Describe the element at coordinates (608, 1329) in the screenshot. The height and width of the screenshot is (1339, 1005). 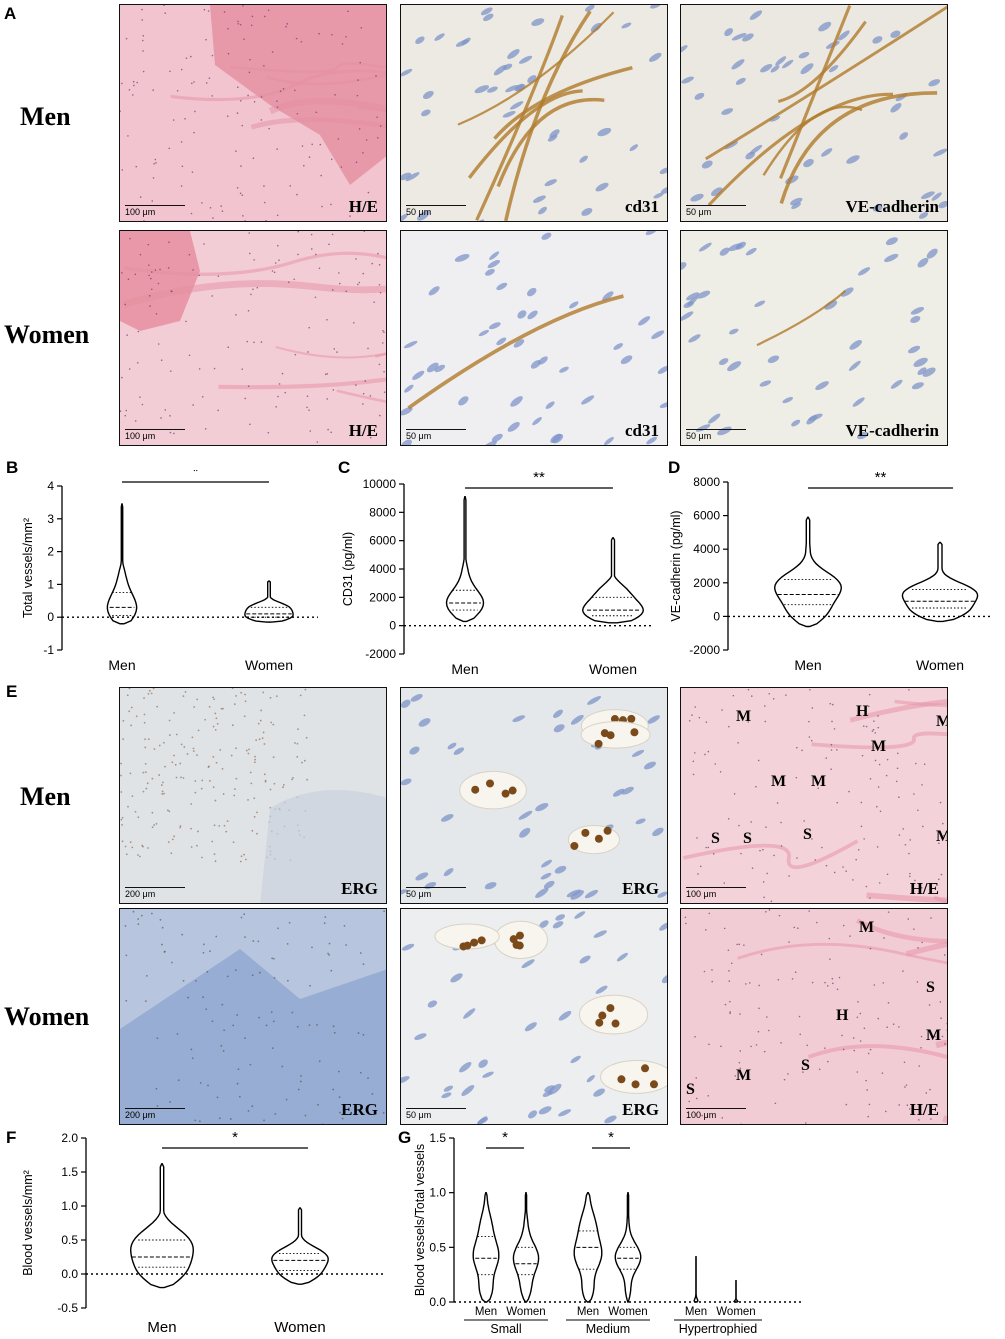
I see `group-label: Medium` at that location.